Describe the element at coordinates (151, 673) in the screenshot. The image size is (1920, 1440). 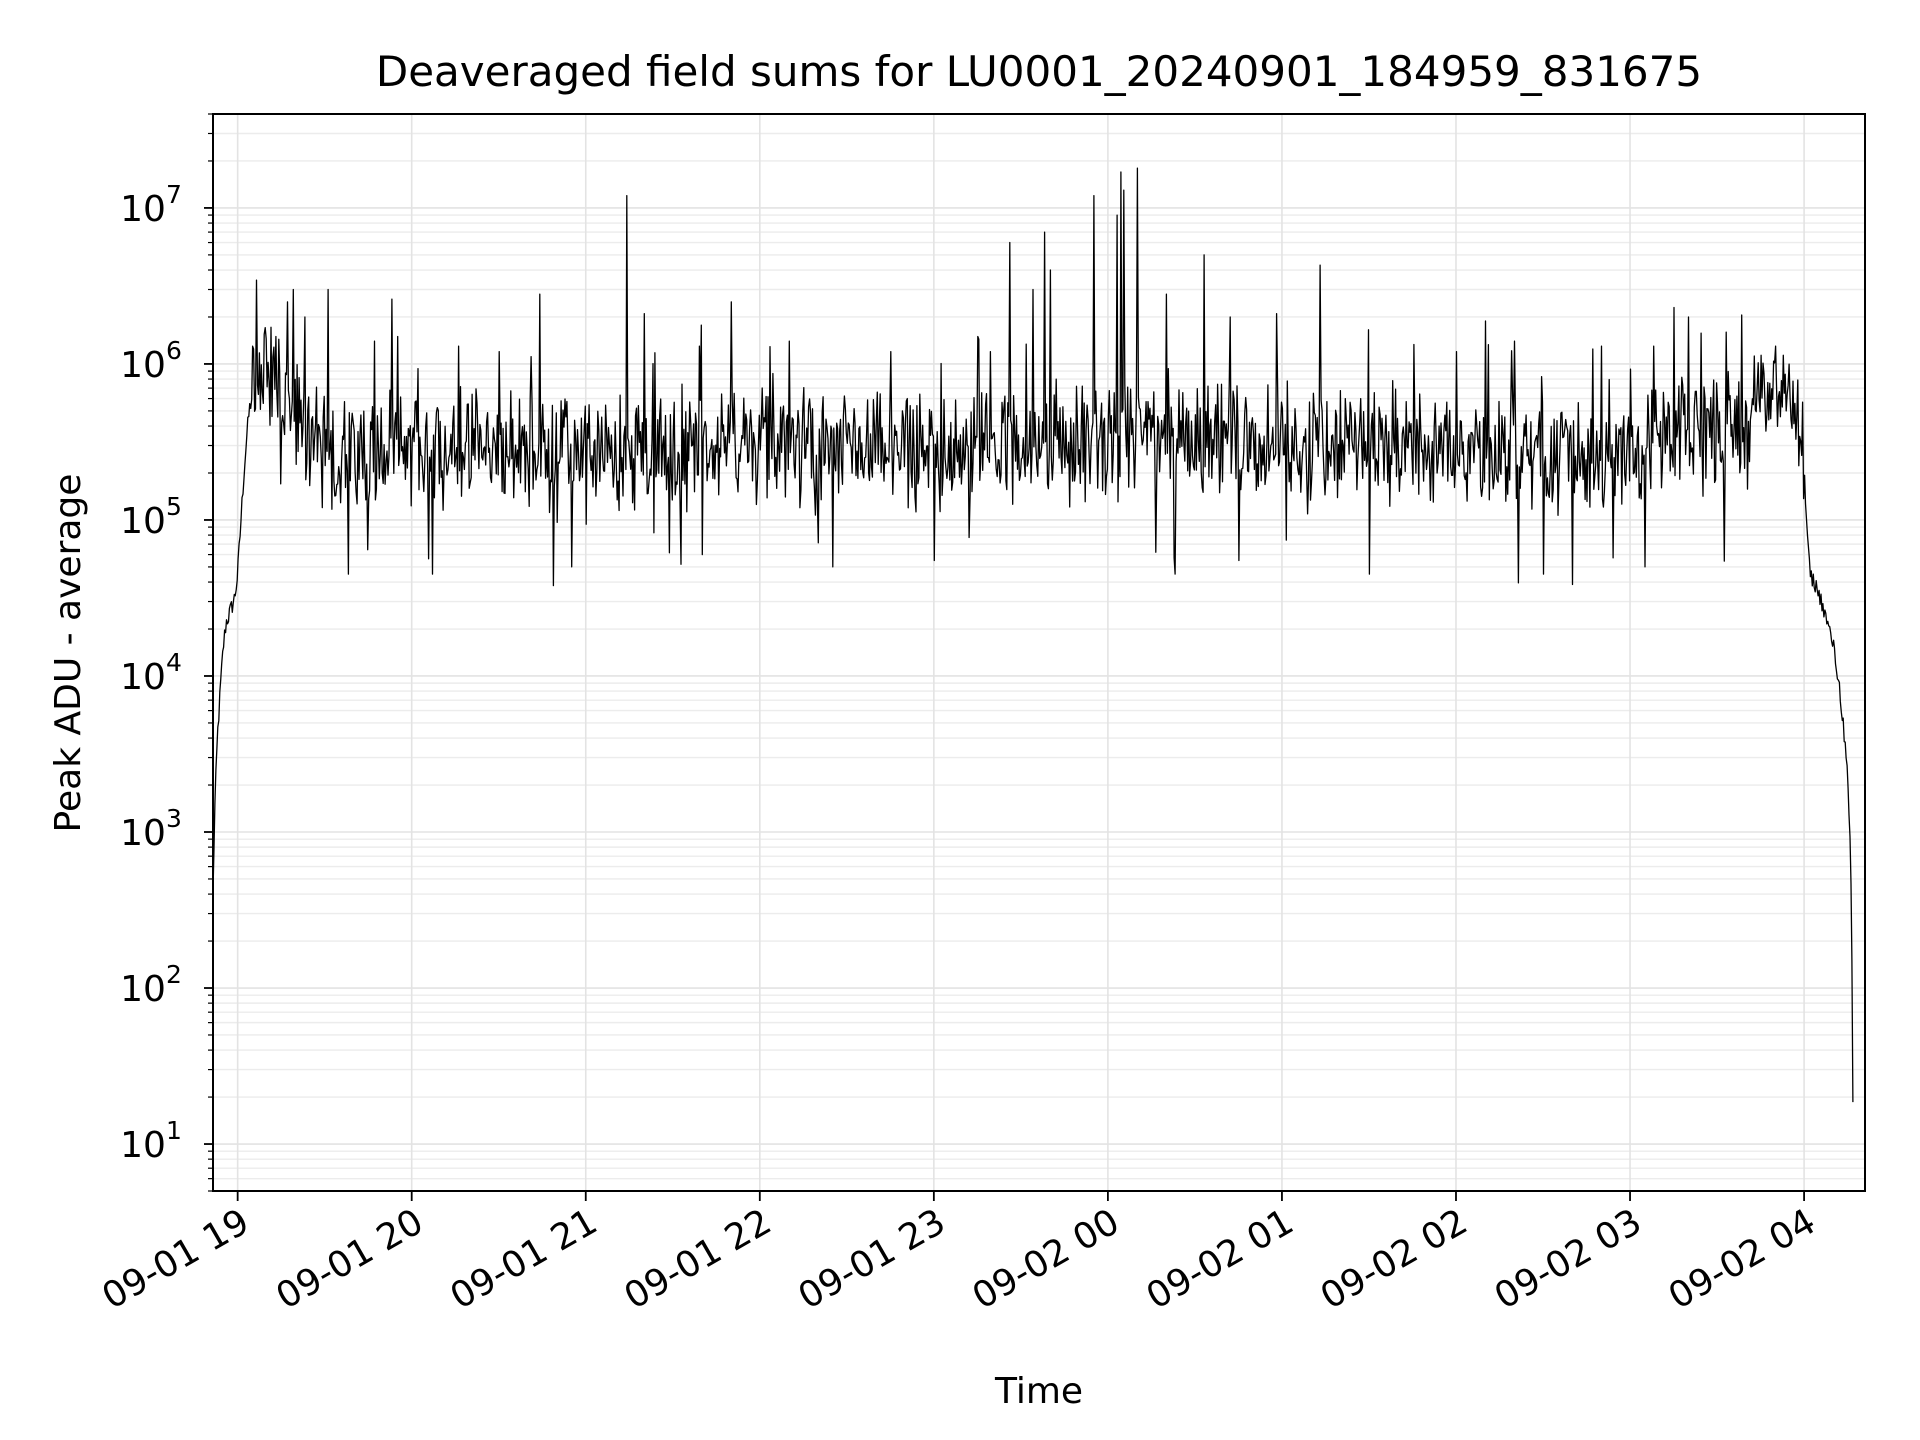
I see `y-tick-label: 10⁴` at that location.